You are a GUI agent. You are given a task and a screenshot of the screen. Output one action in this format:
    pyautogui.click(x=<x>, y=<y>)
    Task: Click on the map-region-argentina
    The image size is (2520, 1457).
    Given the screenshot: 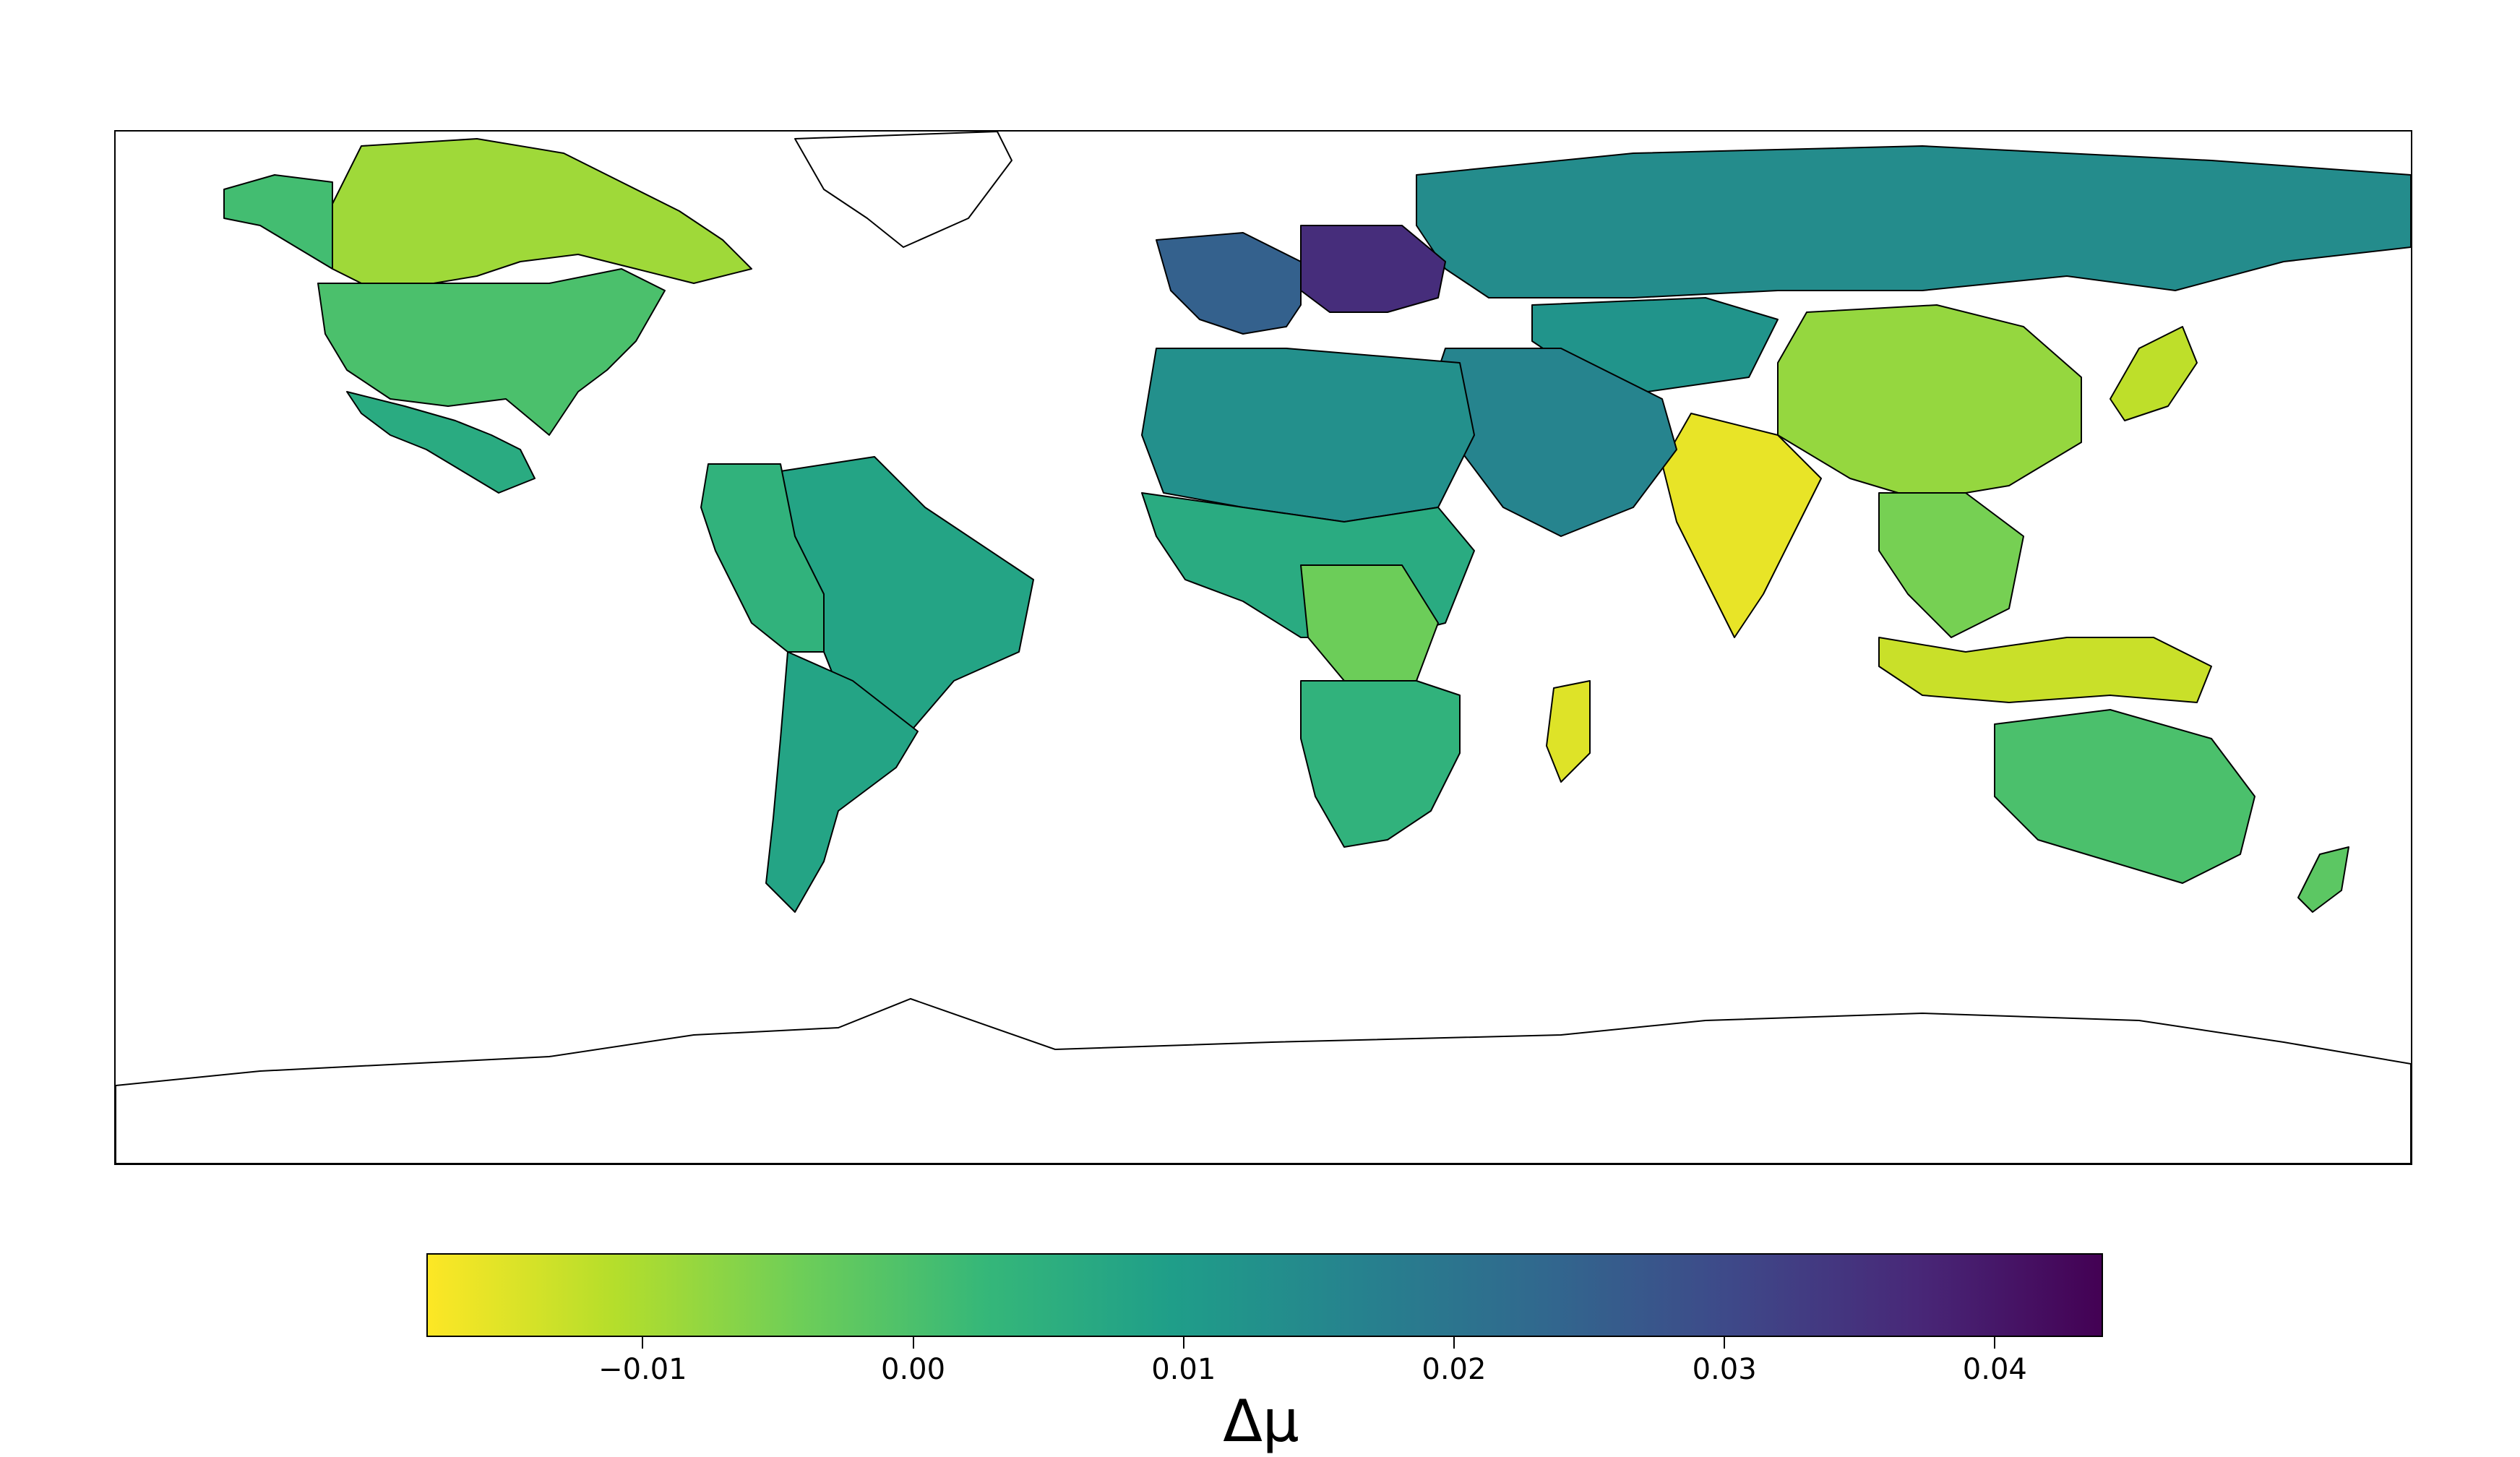 What is the action you would take?
    pyautogui.click(x=842, y=782)
    